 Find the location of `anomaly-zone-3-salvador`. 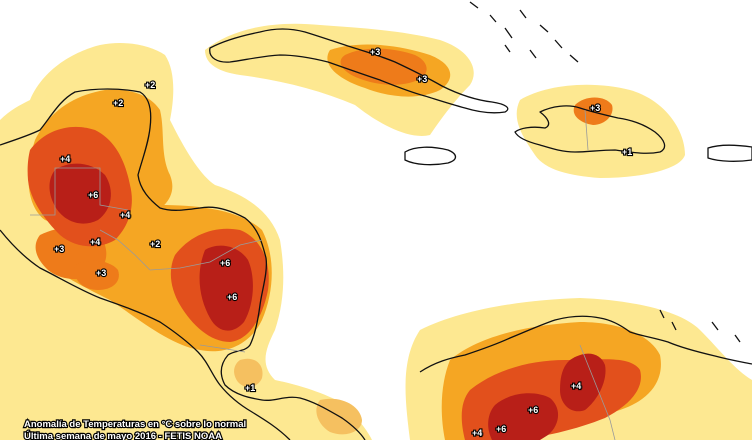

anomaly-zone-3-salvador is located at coordinates (96, 275).